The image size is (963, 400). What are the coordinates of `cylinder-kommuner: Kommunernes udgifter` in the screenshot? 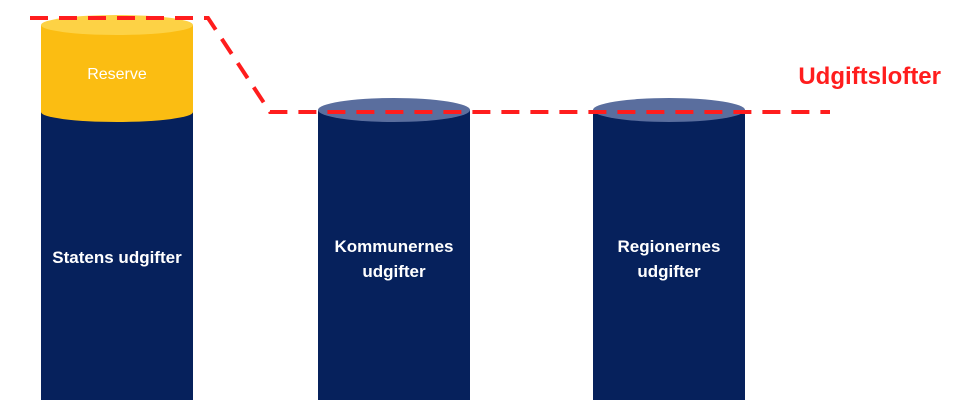 It's located at (394, 249).